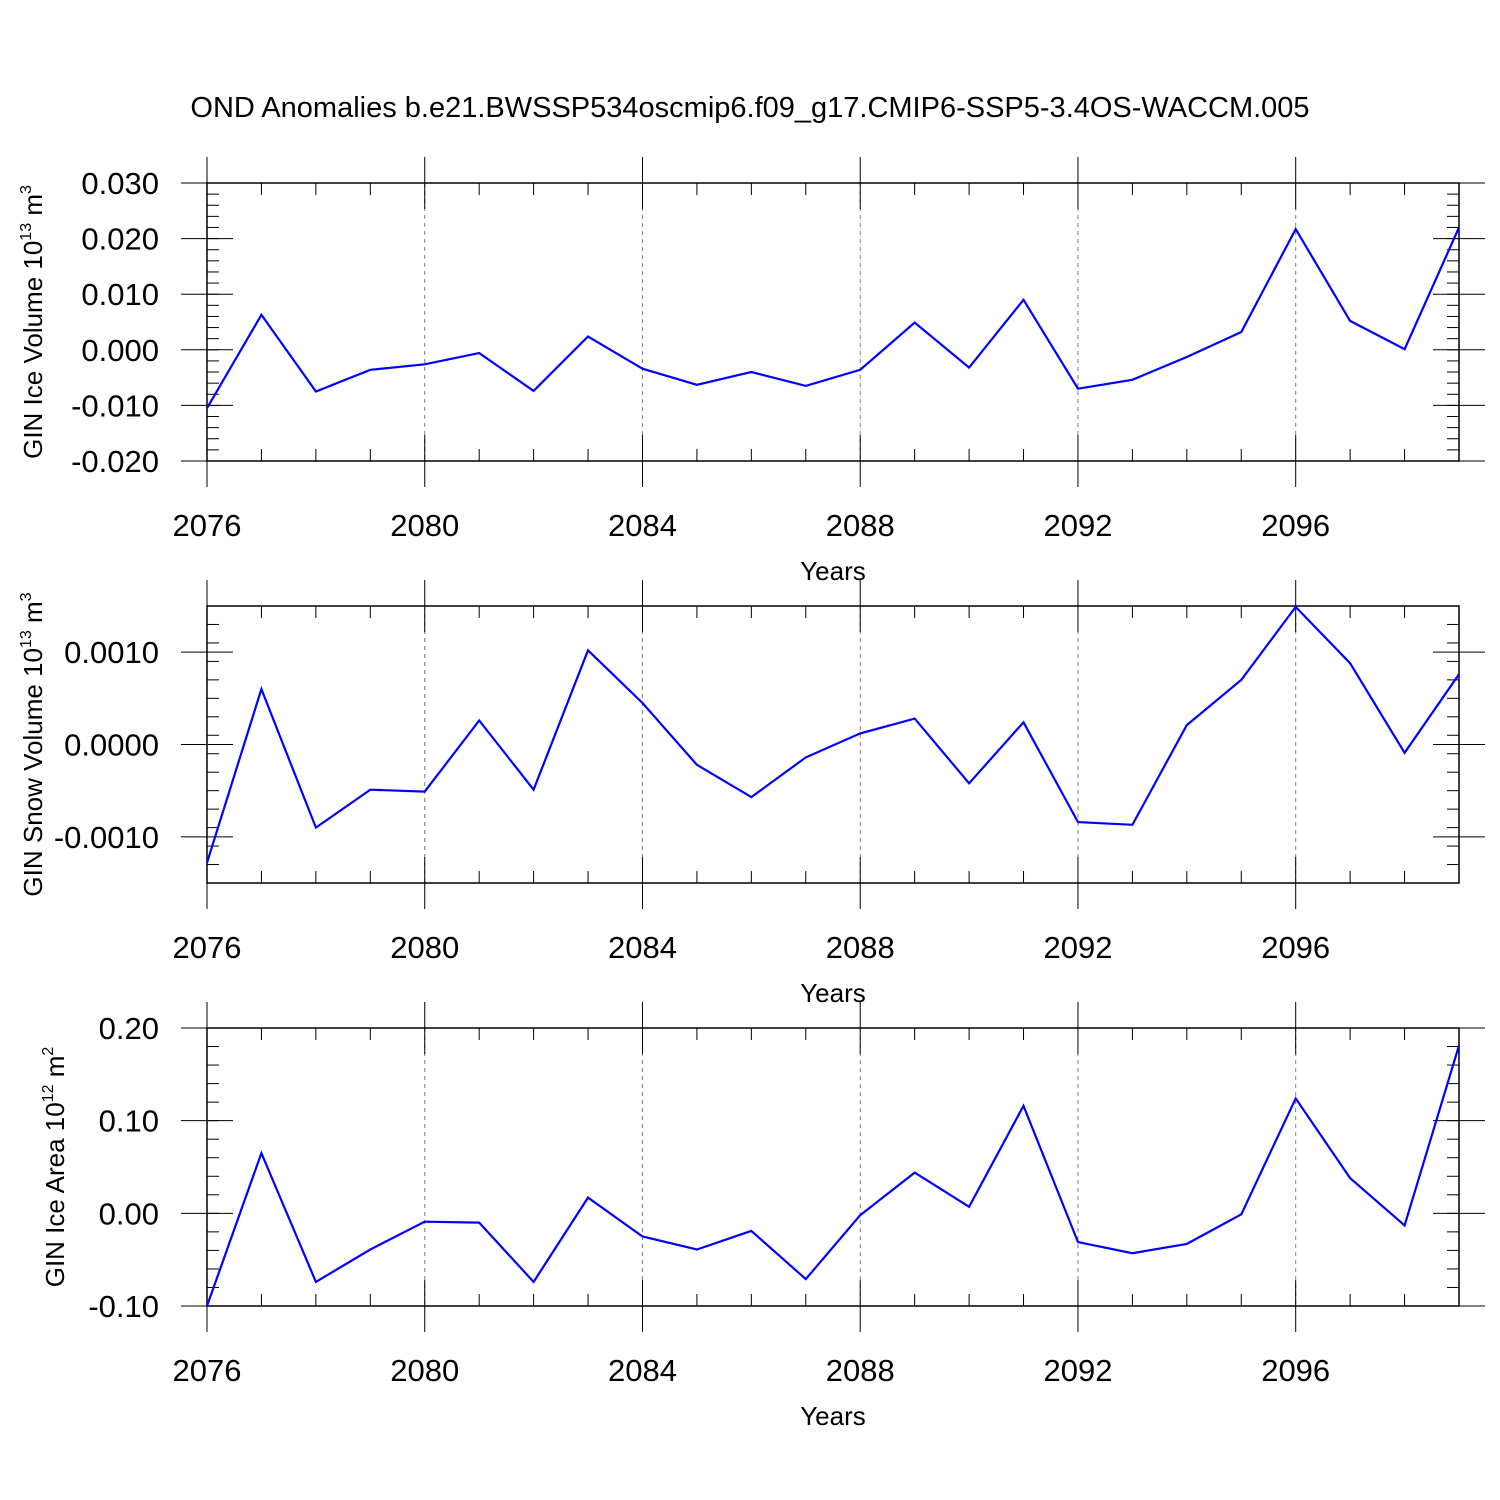 The image size is (1500, 1500). Describe the element at coordinates (111, 652) in the screenshot. I see `y-tick-label: 0.0010` at that location.